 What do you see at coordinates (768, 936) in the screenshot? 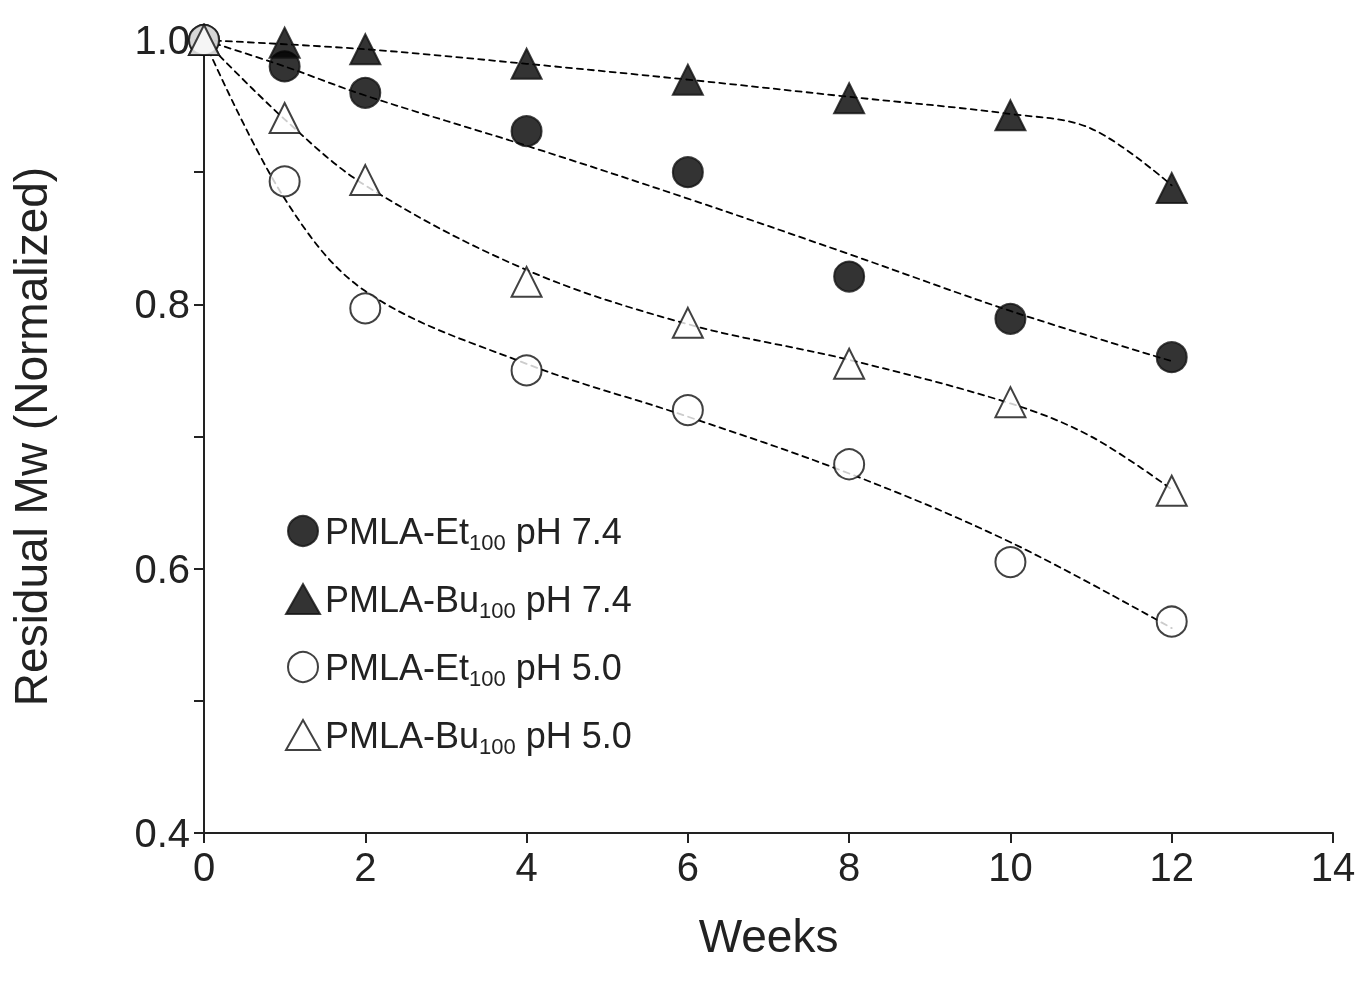
I see `x-axis-title: Weeks` at bounding box center [768, 936].